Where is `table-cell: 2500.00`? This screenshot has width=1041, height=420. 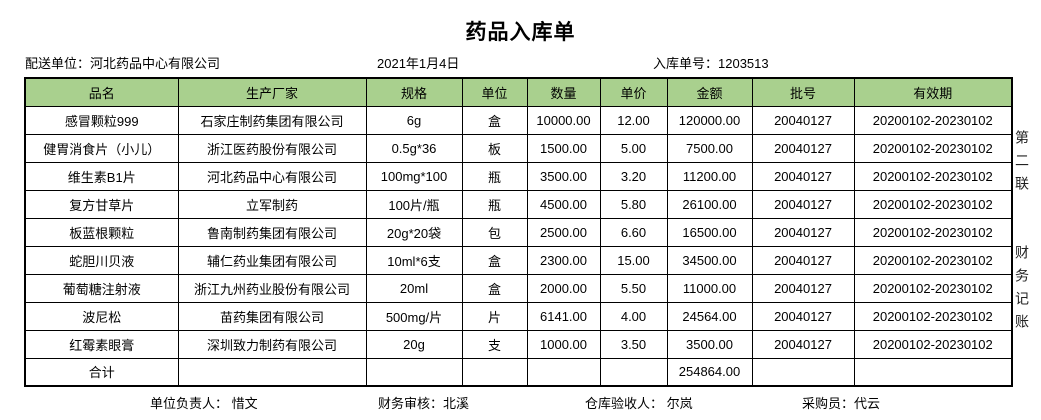
table-cell: 2500.00 is located at coordinates (563, 232).